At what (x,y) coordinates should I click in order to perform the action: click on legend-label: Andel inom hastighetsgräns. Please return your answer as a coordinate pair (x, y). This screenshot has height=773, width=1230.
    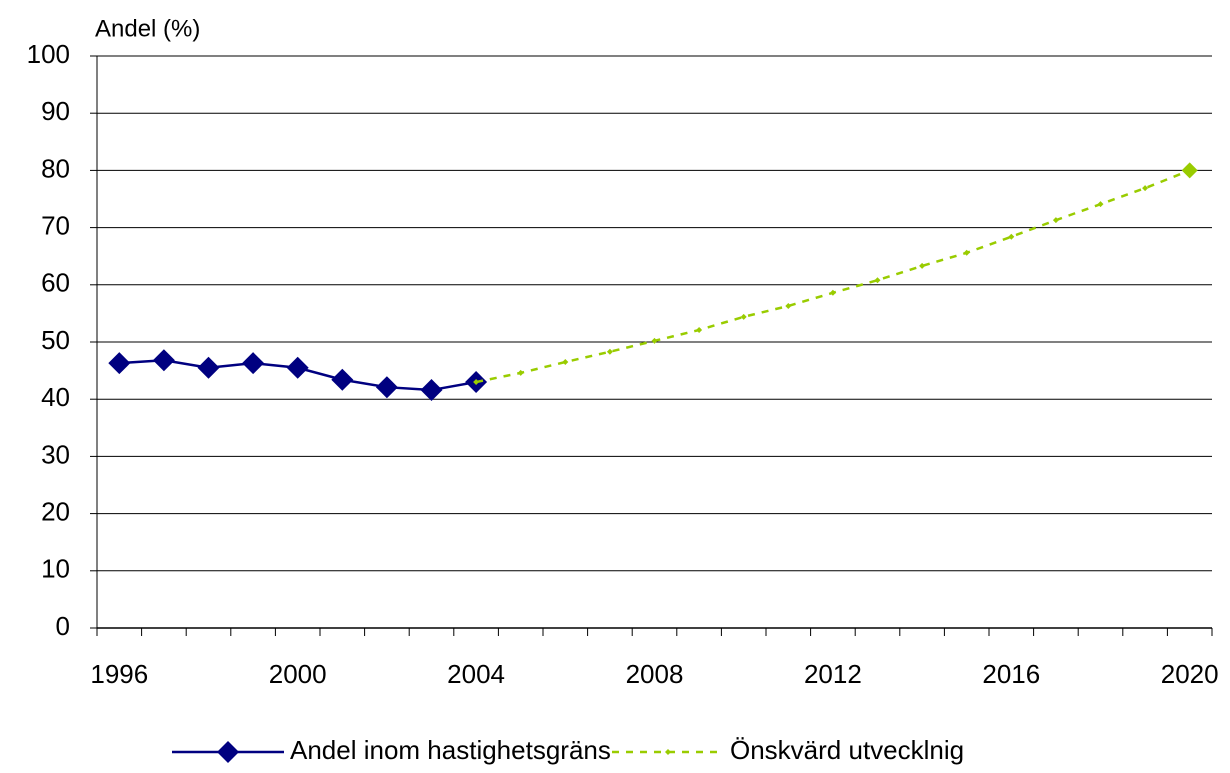
    Looking at the image, I should click on (450, 750).